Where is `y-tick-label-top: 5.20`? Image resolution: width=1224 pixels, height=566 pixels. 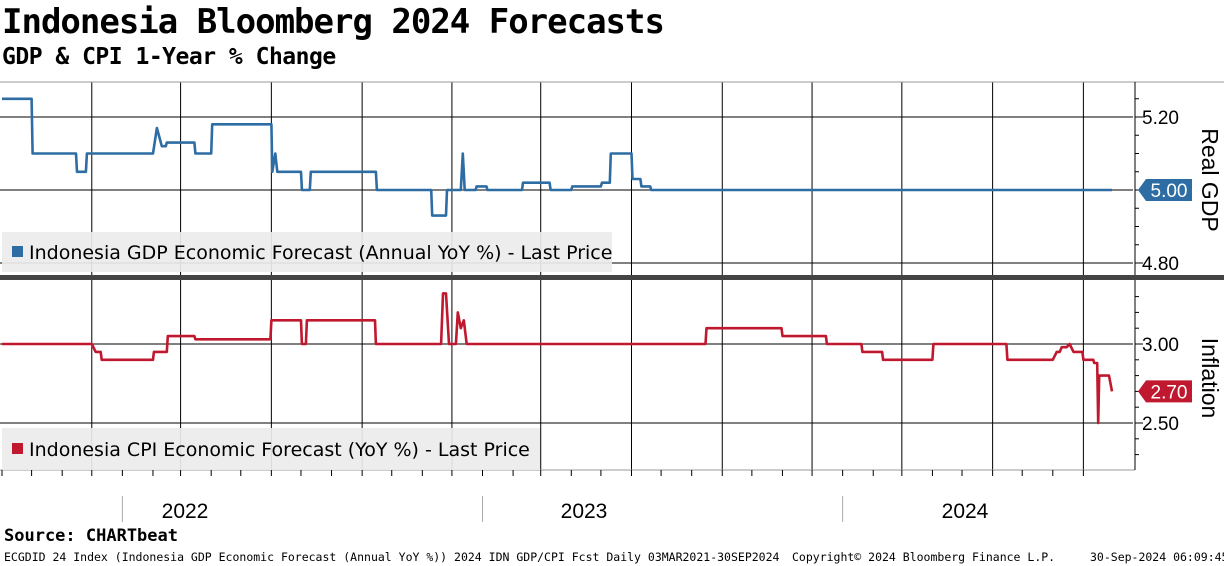 y-tick-label-top: 5.20 is located at coordinates (1160, 118).